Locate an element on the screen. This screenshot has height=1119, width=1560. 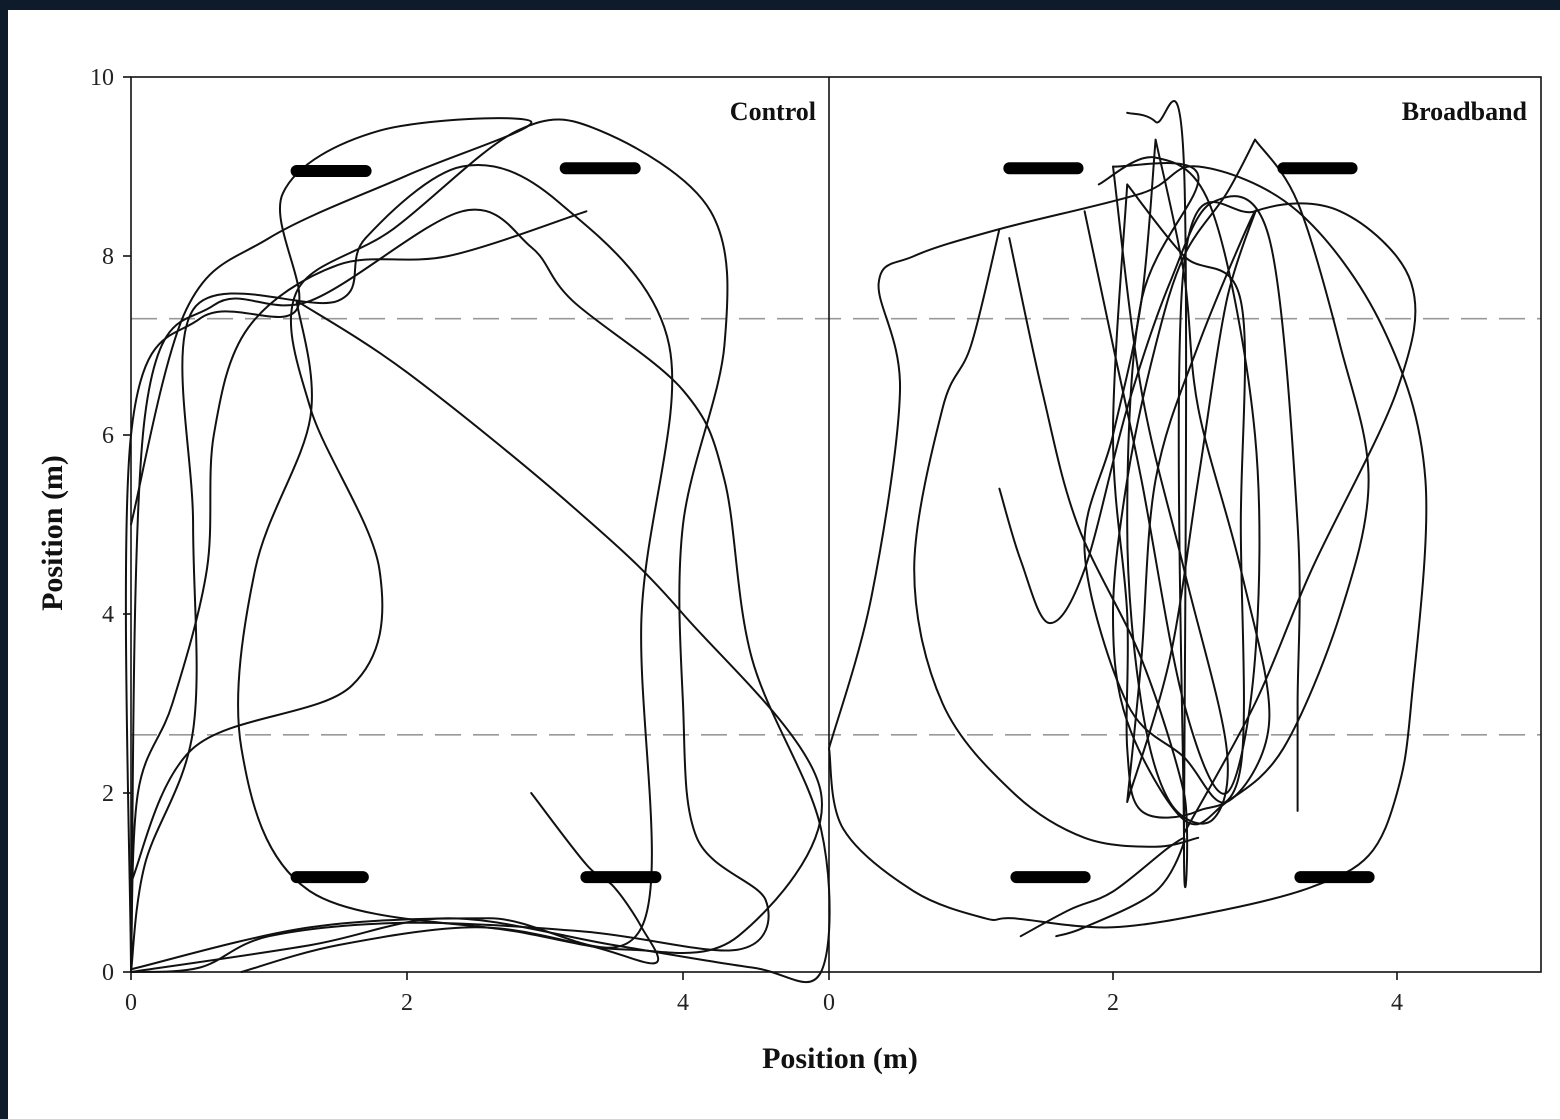
y-tick-label: 0 is located at coordinates (108, 973).